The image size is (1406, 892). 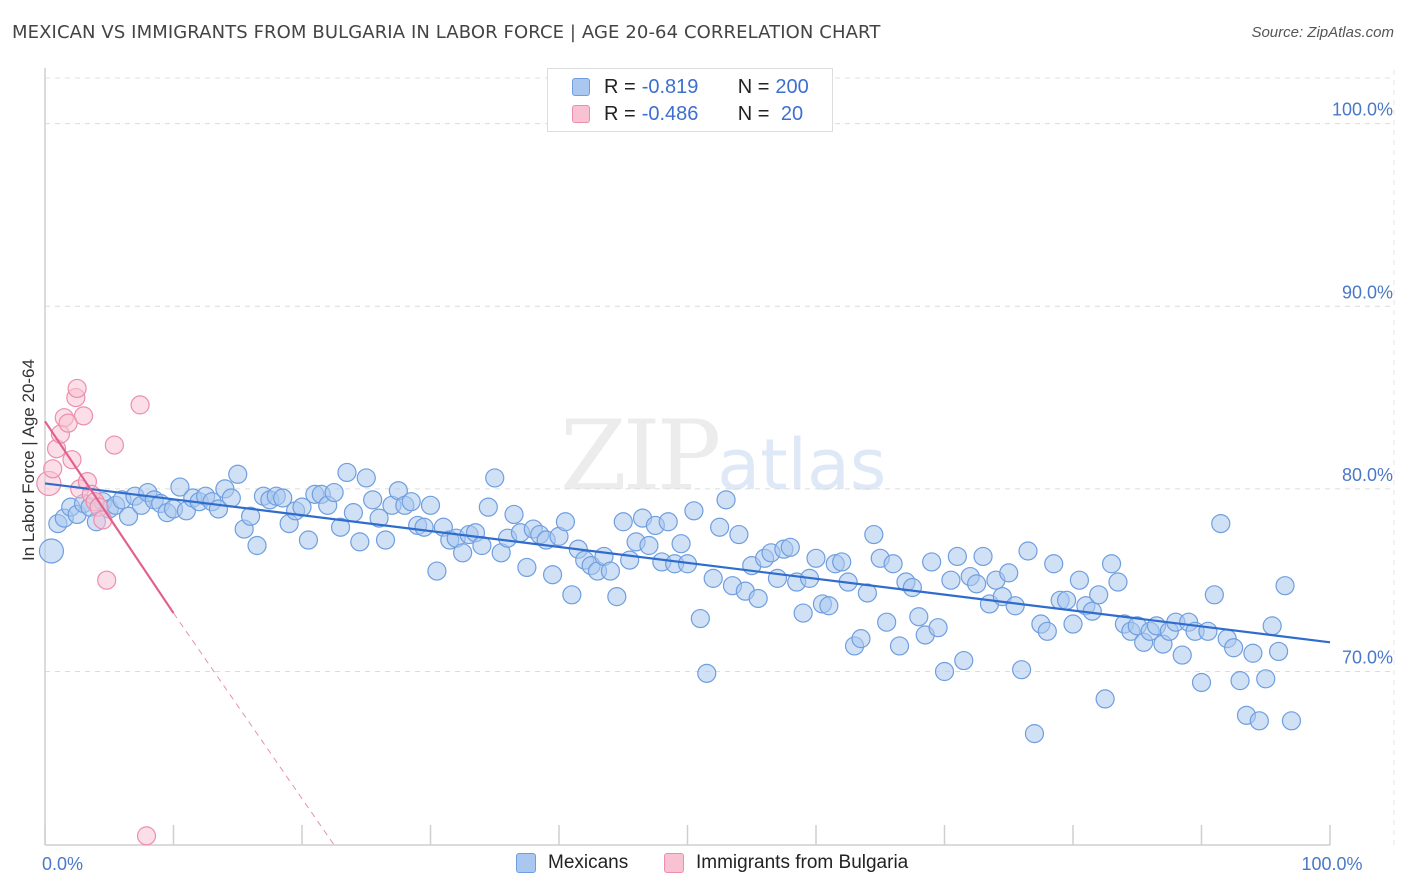 I want to click on legend: R = -0.819 N = 200 R = -0.486 N = 20, so click(x=690, y=100).